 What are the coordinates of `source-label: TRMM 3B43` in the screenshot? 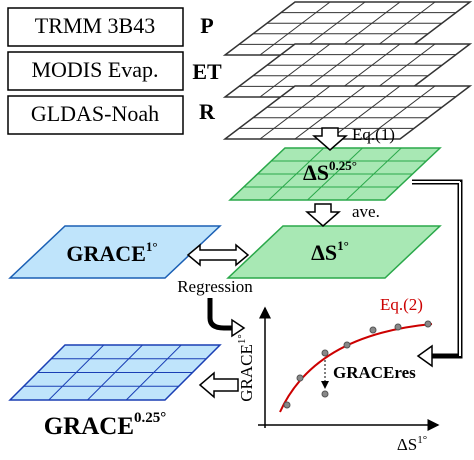 It's located at (95, 25).